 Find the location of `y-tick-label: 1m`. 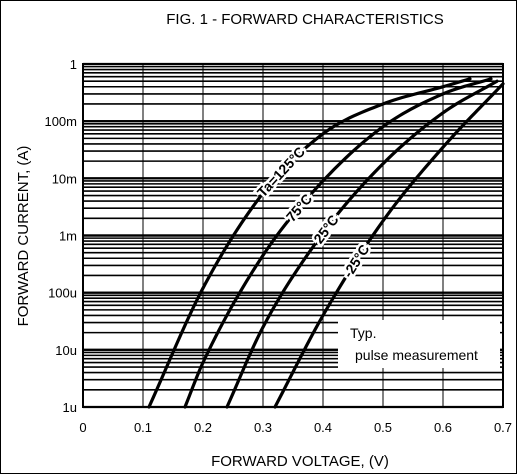

y-tick-label: 1m is located at coordinates (68, 236).